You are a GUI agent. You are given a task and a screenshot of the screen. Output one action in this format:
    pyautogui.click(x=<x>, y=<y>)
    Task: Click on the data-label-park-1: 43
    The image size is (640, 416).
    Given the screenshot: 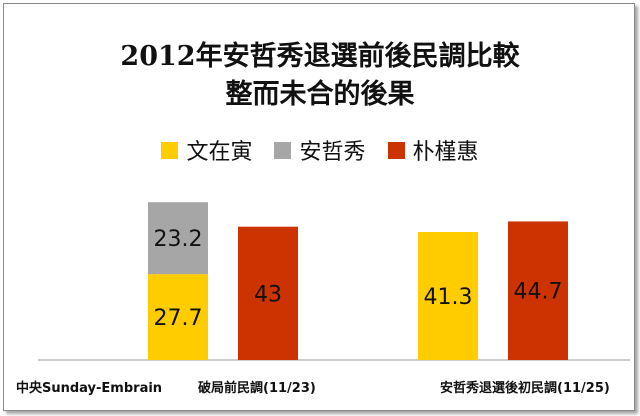 What is the action you would take?
    pyautogui.click(x=268, y=294)
    